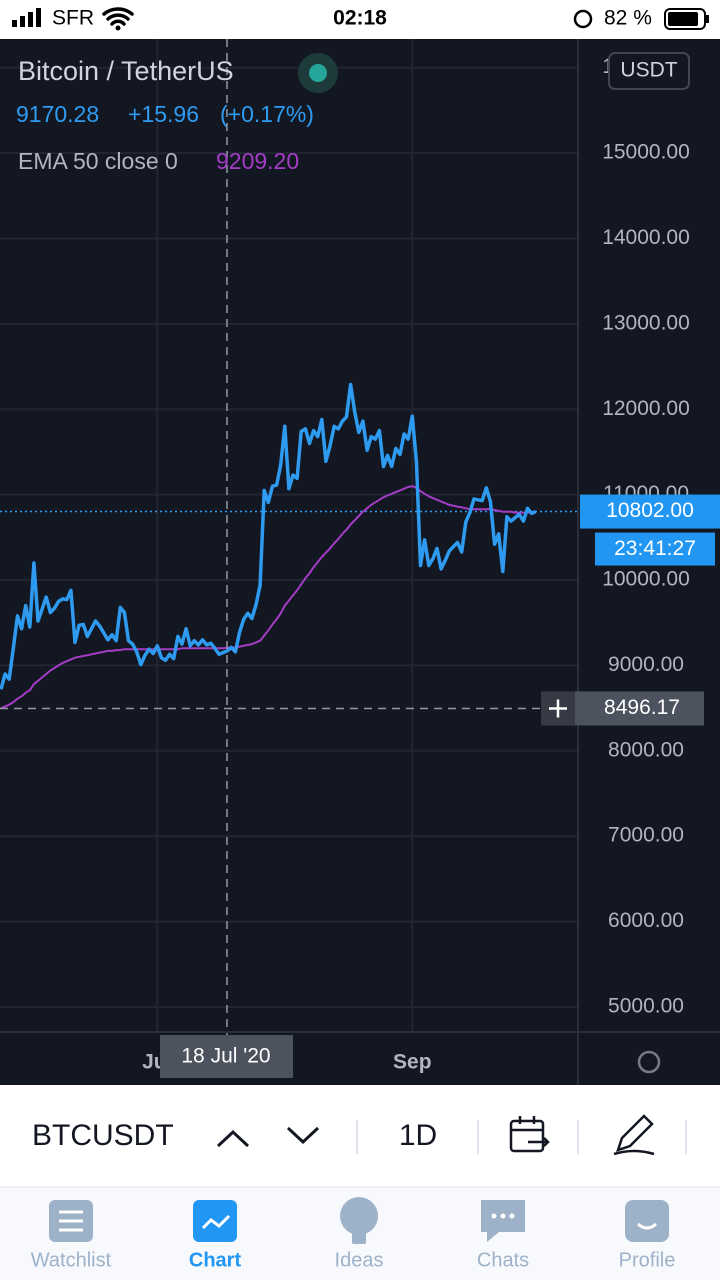 The width and height of the screenshot is (720, 1280). I want to click on tab-label: Profile, so click(647, 1260).